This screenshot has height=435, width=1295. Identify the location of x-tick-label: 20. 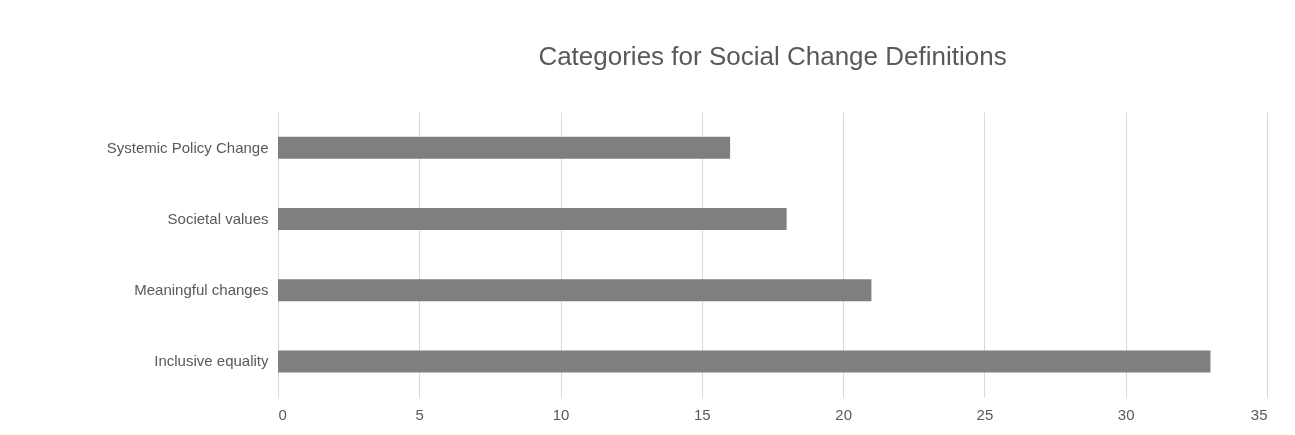
(843, 414).